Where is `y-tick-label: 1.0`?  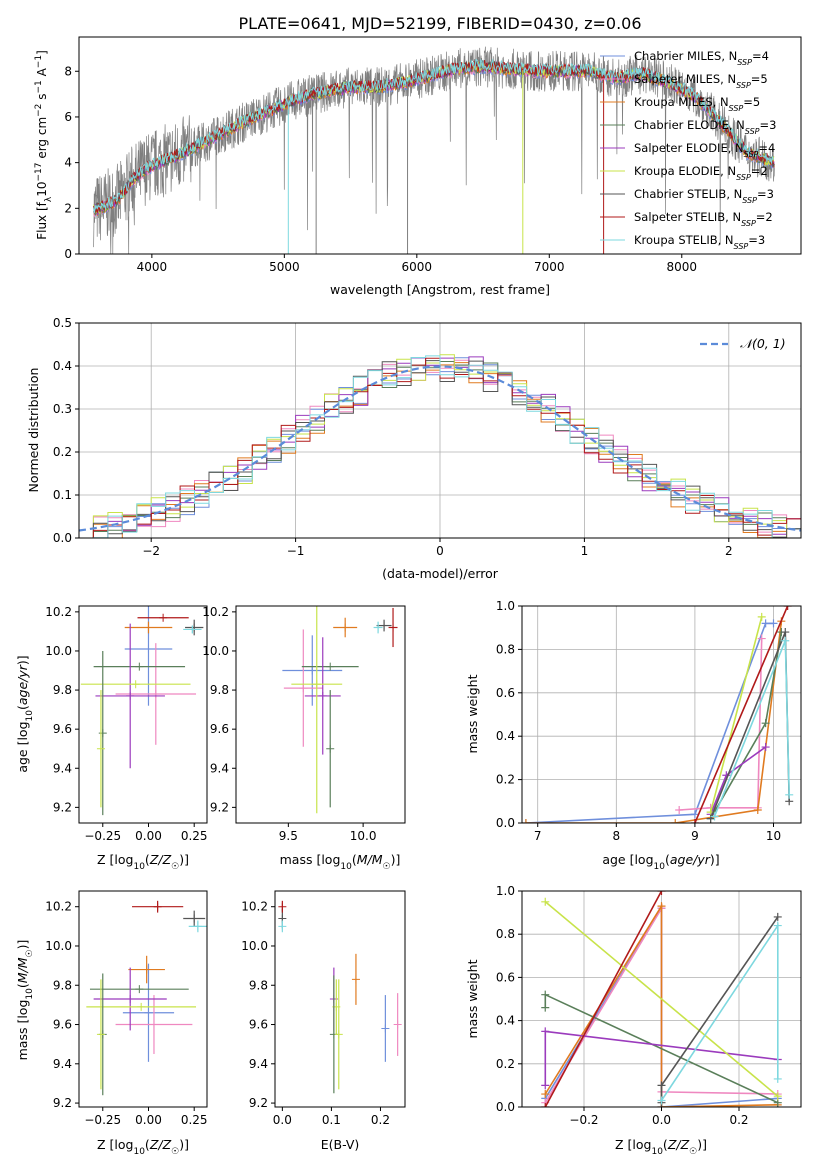
y-tick-label: 1.0 is located at coordinates (505, 891).